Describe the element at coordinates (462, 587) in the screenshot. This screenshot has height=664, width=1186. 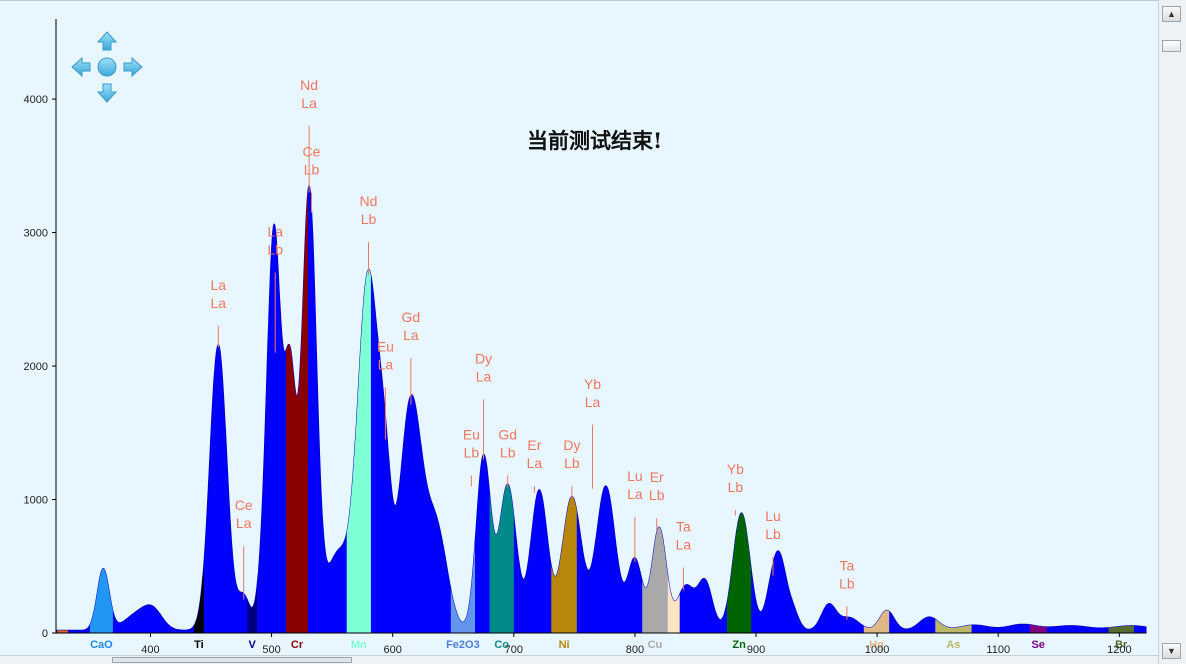
I see `element-band-fe2o3` at that location.